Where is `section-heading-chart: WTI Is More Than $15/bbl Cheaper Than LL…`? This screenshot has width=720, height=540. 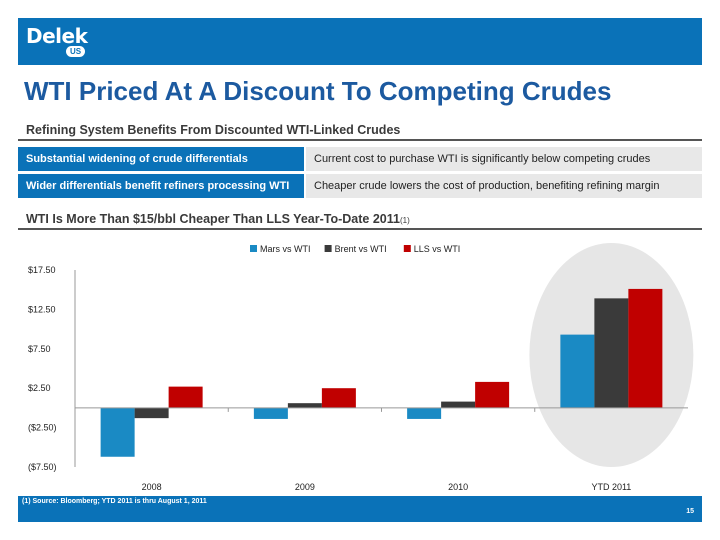
section-heading-chart: WTI Is More Than $15/bbl Cheaper Than LL… is located at coordinates (218, 219).